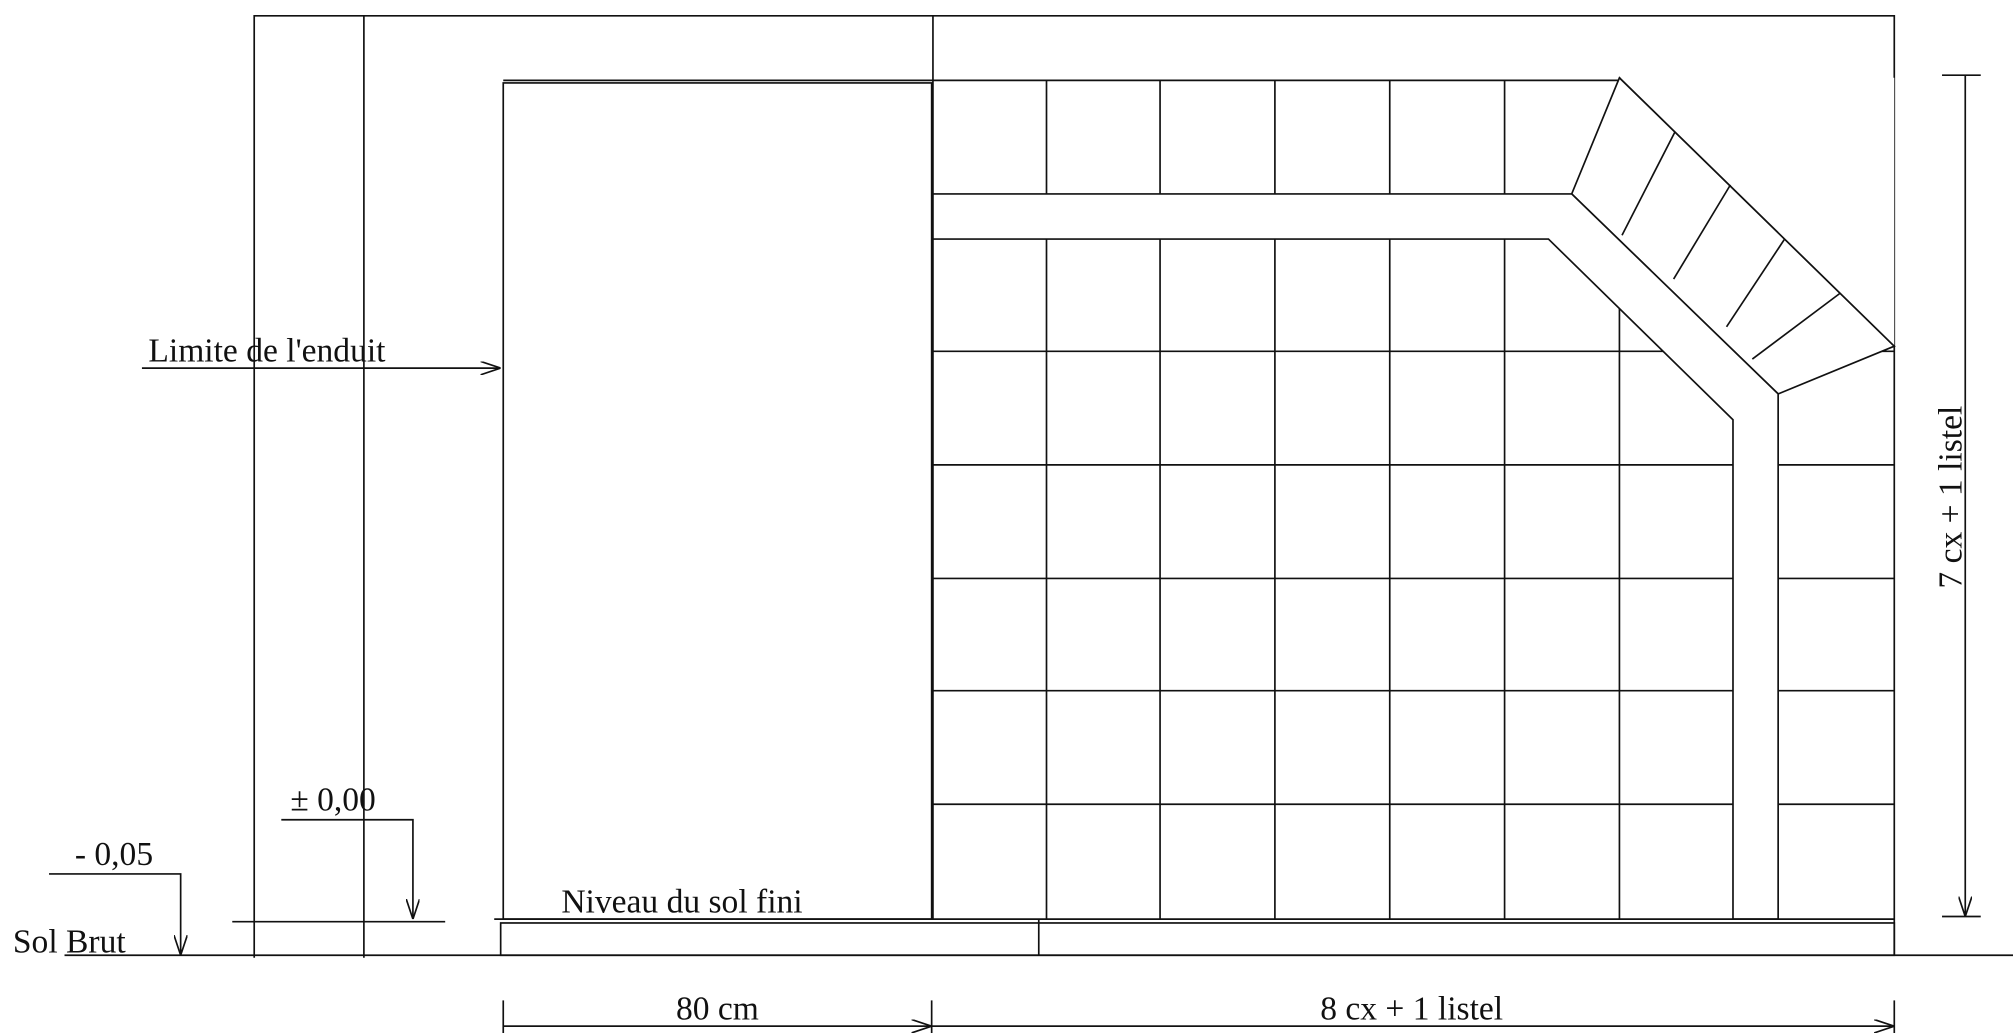 This screenshot has height=1033, width=2013. I want to click on label: Sol Brut, so click(69, 942).